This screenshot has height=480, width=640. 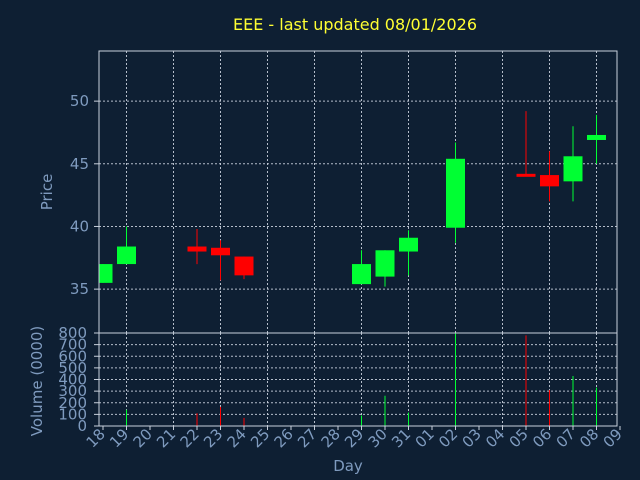 I want to click on x-tick-label: 08, so click(x=589, y=438).